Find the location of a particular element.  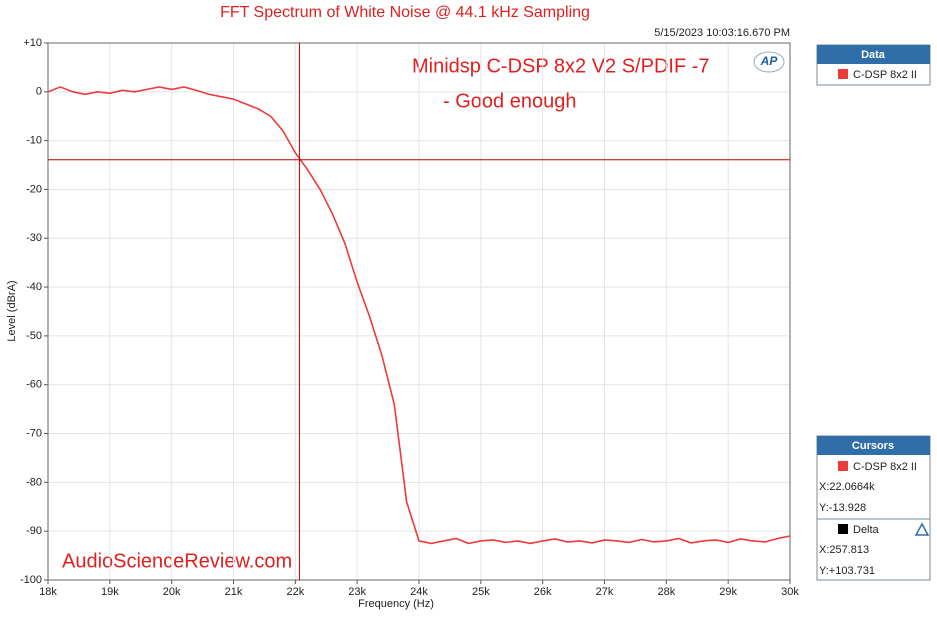

x-tick-label: 18k is located at coordinates (48, 592).